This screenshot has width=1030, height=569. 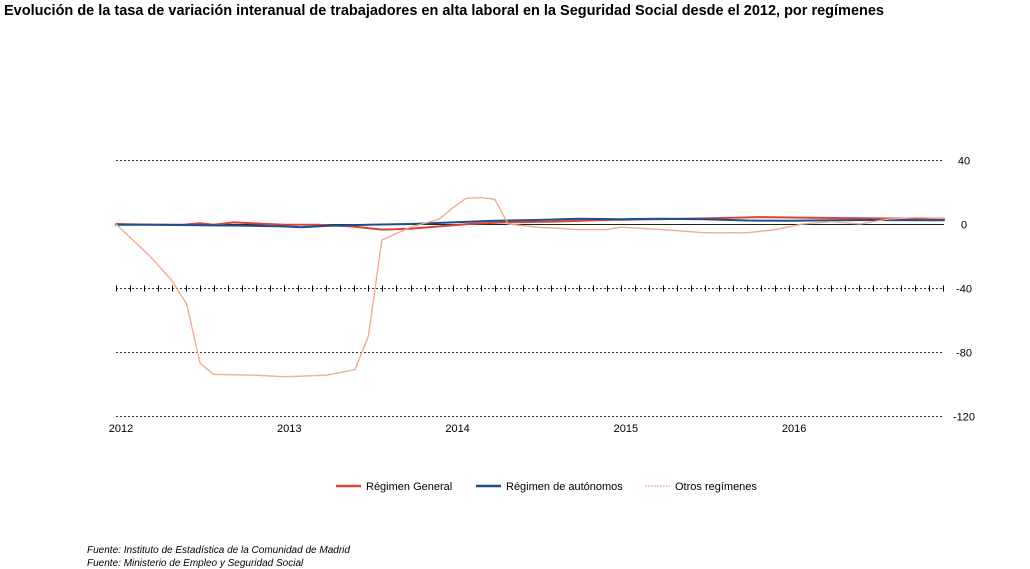 I want to click on legend-label-3: Otros regímenes, so click(x=716, y=487).